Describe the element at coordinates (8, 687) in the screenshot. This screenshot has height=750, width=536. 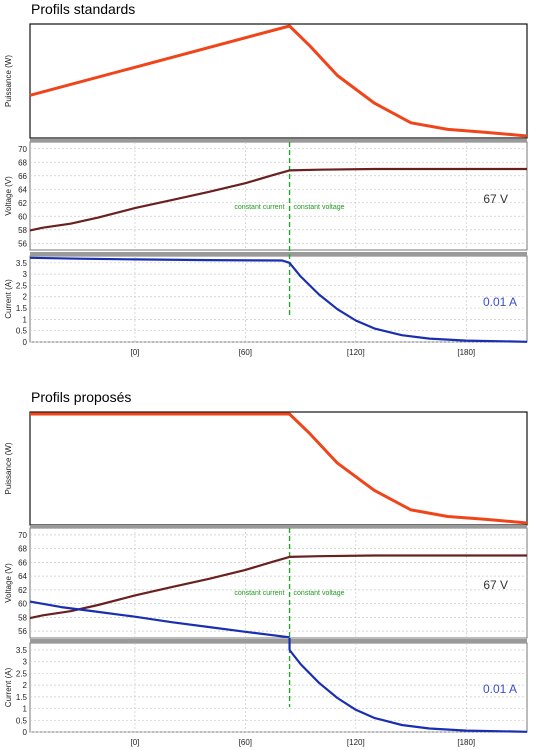
I see `chart2-current-ylabel: Current (A)` at that location.